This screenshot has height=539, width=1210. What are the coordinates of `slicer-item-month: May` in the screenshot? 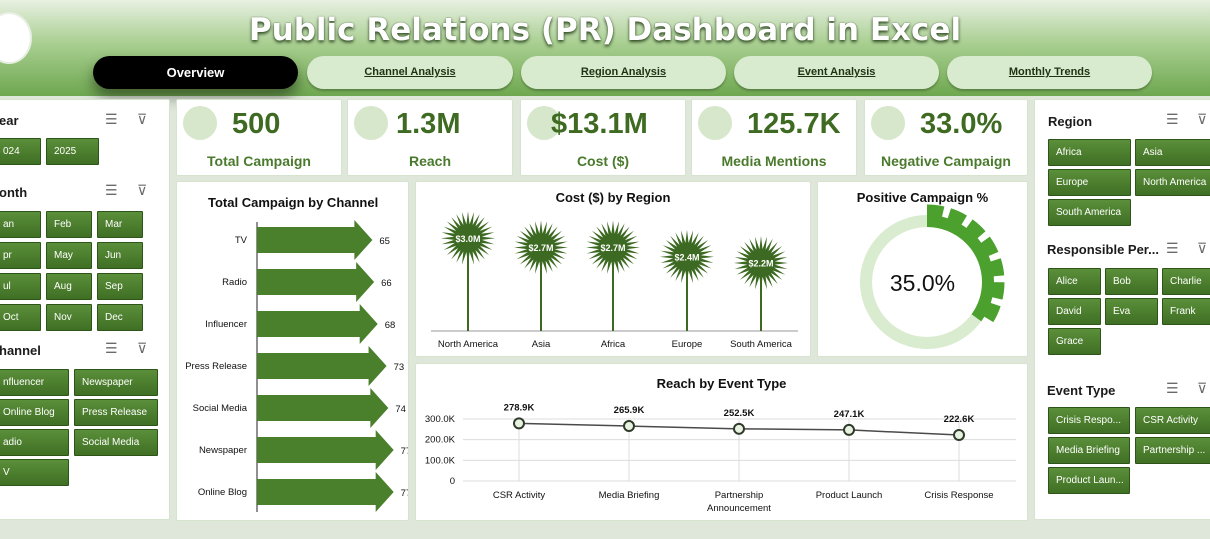 It's located at (69, 255).